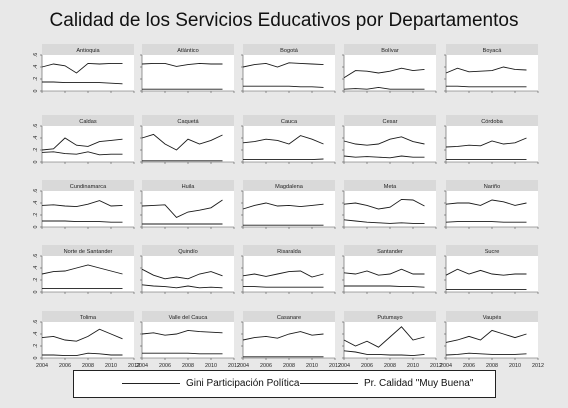 The width and height of the screenshot is (568, 408). What do you see at coordinates (329, 383) in the screenshot?
I see `legend-swatch-calidad` at bounding box center [329, 383].